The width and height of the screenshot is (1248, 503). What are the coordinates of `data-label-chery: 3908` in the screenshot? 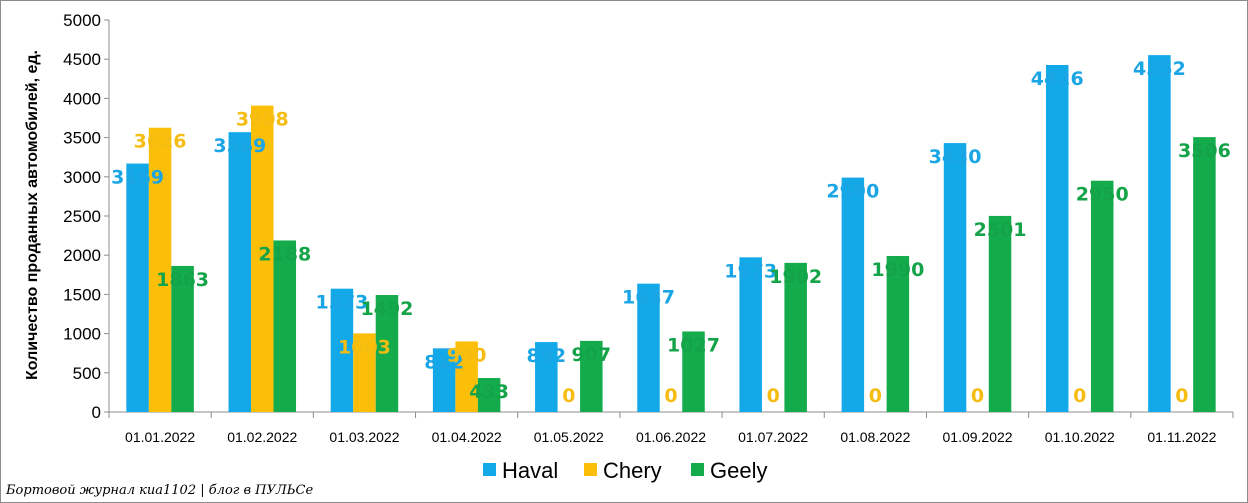 It's located at (262, 120).